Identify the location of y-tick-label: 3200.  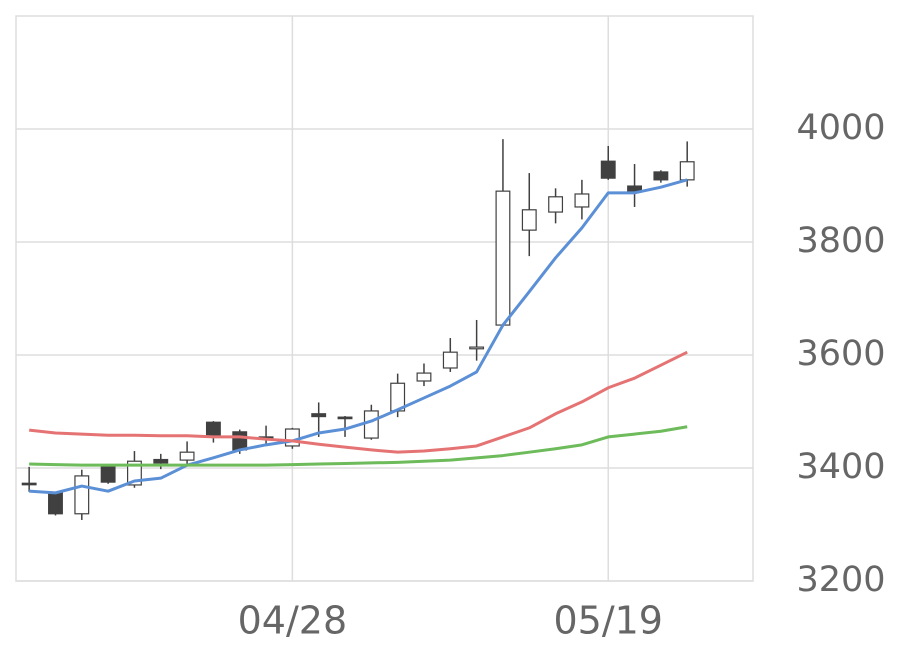
(840, 580).